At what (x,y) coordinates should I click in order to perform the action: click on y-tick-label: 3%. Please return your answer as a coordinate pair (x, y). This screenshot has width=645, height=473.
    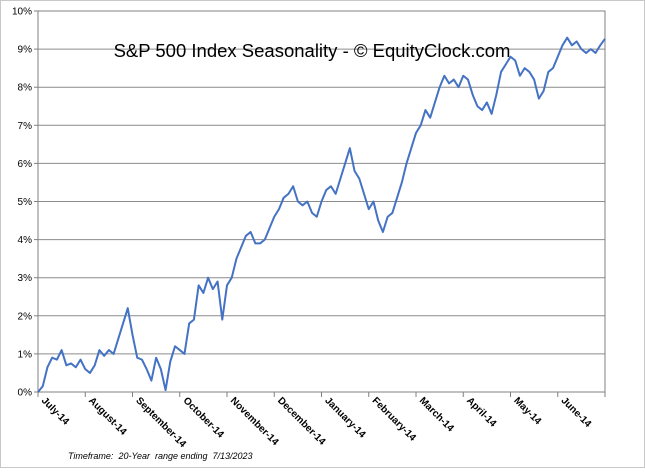
    Looking at the image, I should click on (25, 278).